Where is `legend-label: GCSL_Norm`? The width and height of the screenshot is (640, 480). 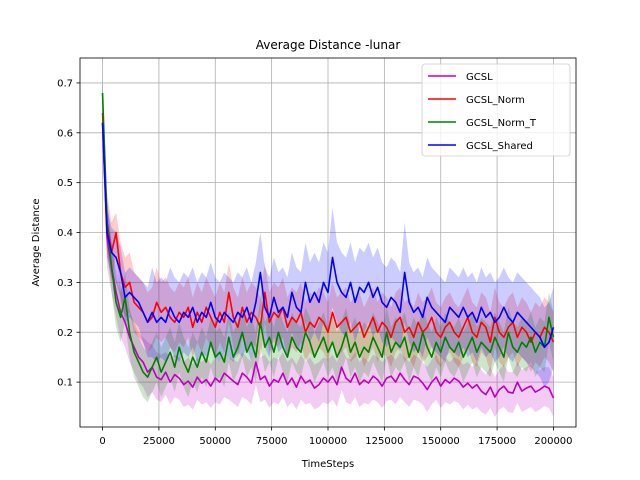
legend-label: GCSL_Norm is located at coordinates (495, 100).